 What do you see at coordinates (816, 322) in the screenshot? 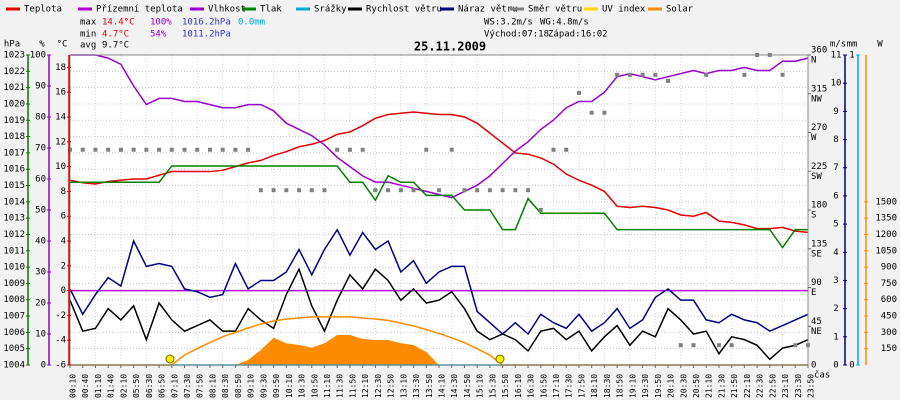
I see `y-tick-label: 45` at bounding box center [816, 322].